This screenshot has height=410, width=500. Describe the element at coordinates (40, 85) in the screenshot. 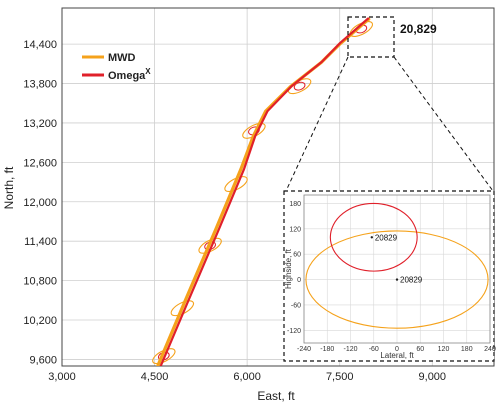

I see `y-tick-label-13-800: 13,800` at that location.